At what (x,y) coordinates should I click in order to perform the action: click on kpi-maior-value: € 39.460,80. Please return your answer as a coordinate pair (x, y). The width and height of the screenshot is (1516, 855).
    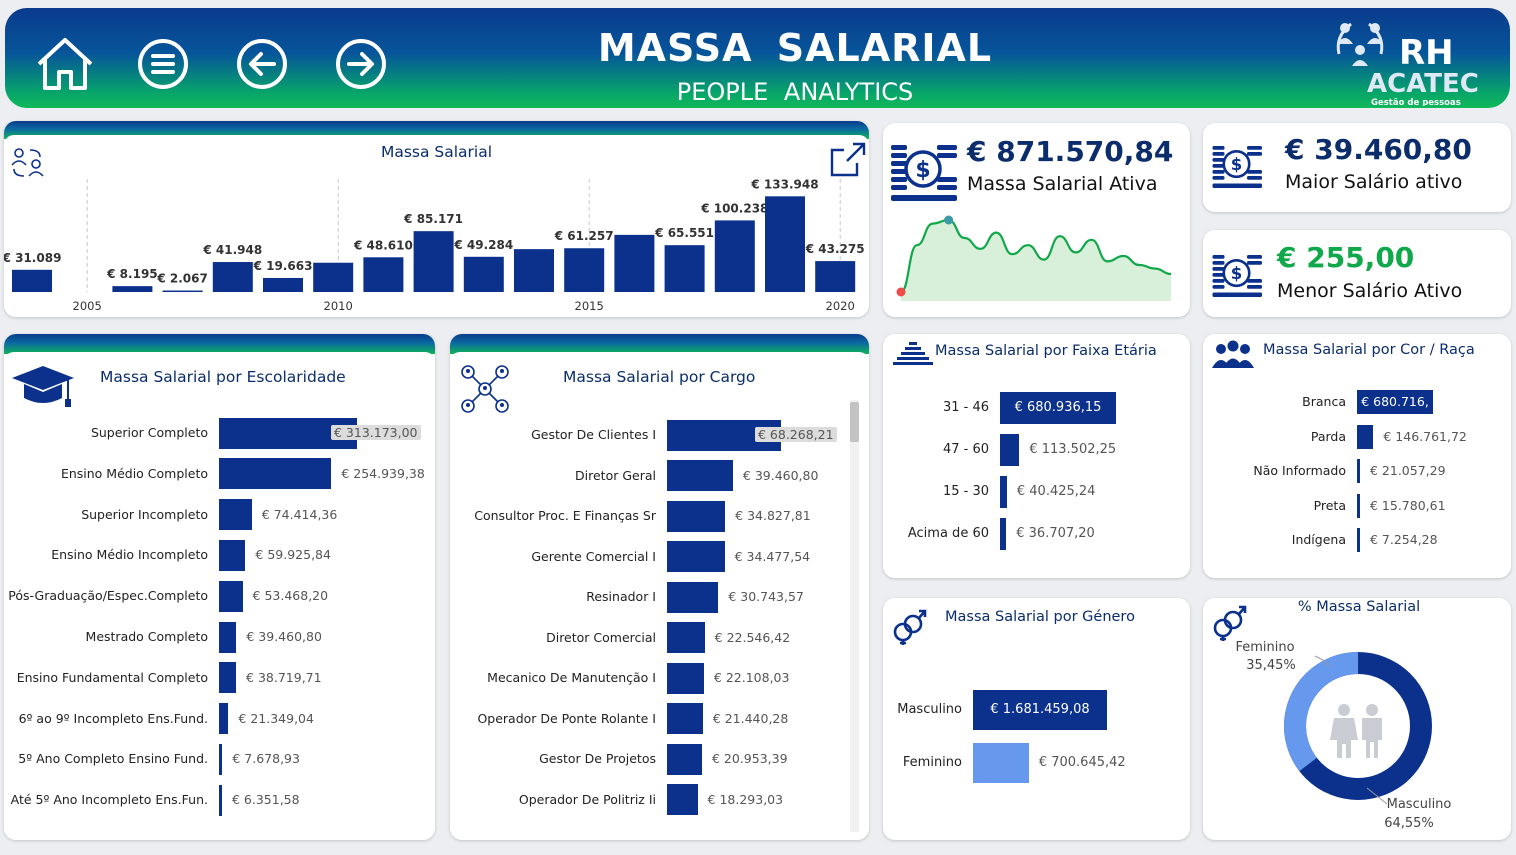
    Looking at the image, I should click on (1378, 149).